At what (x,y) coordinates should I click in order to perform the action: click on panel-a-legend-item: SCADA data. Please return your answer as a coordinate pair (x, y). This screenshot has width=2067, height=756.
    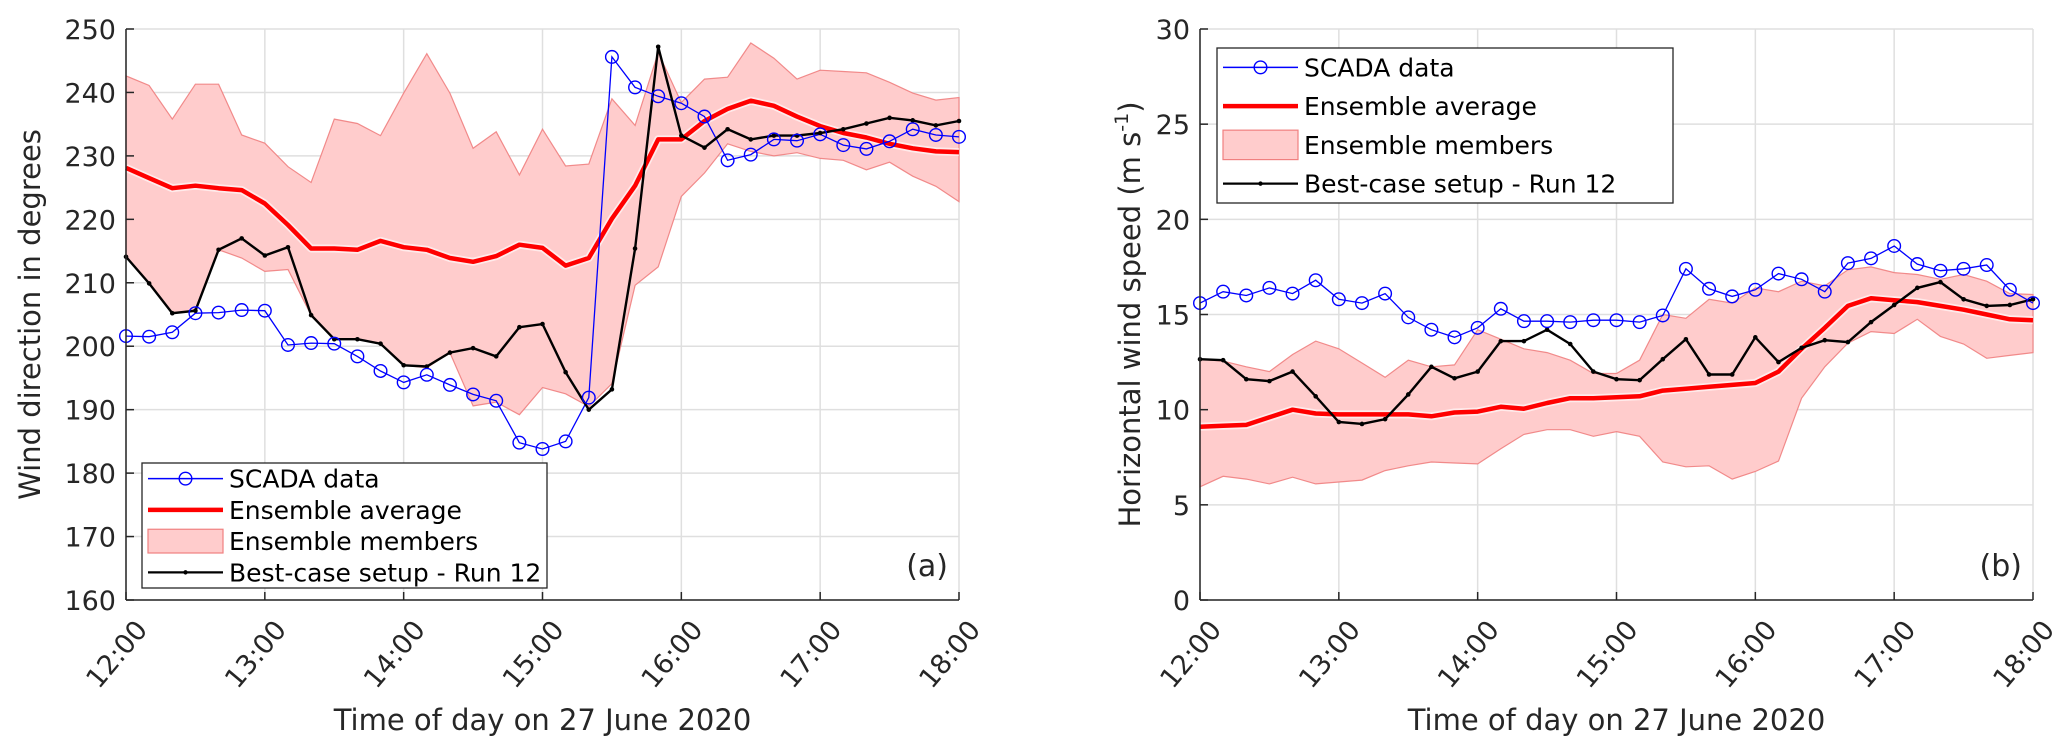
    Looking at the image, I should click on (264, 479).